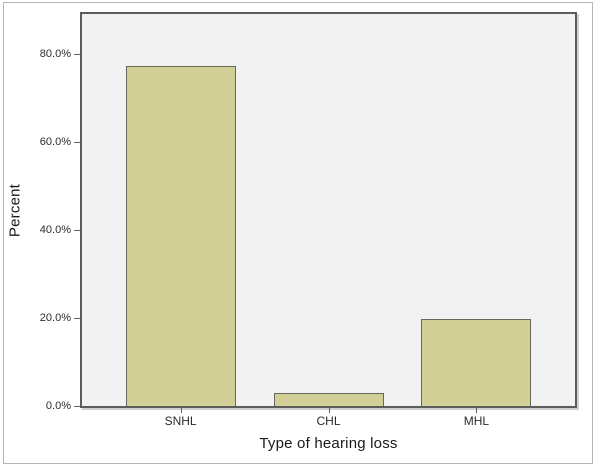 This screenshot has height=471, width=600. I want to click on y-tick-label: 60.0%, so click(55, 141).